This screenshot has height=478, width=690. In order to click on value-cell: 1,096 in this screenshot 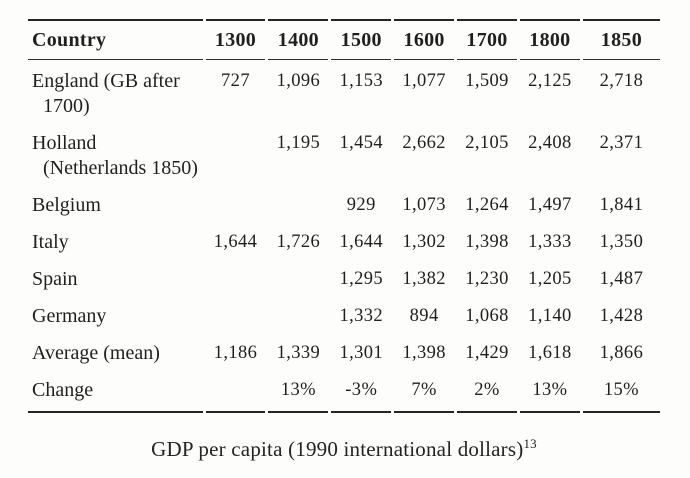, I will do `click(298, 81)`.